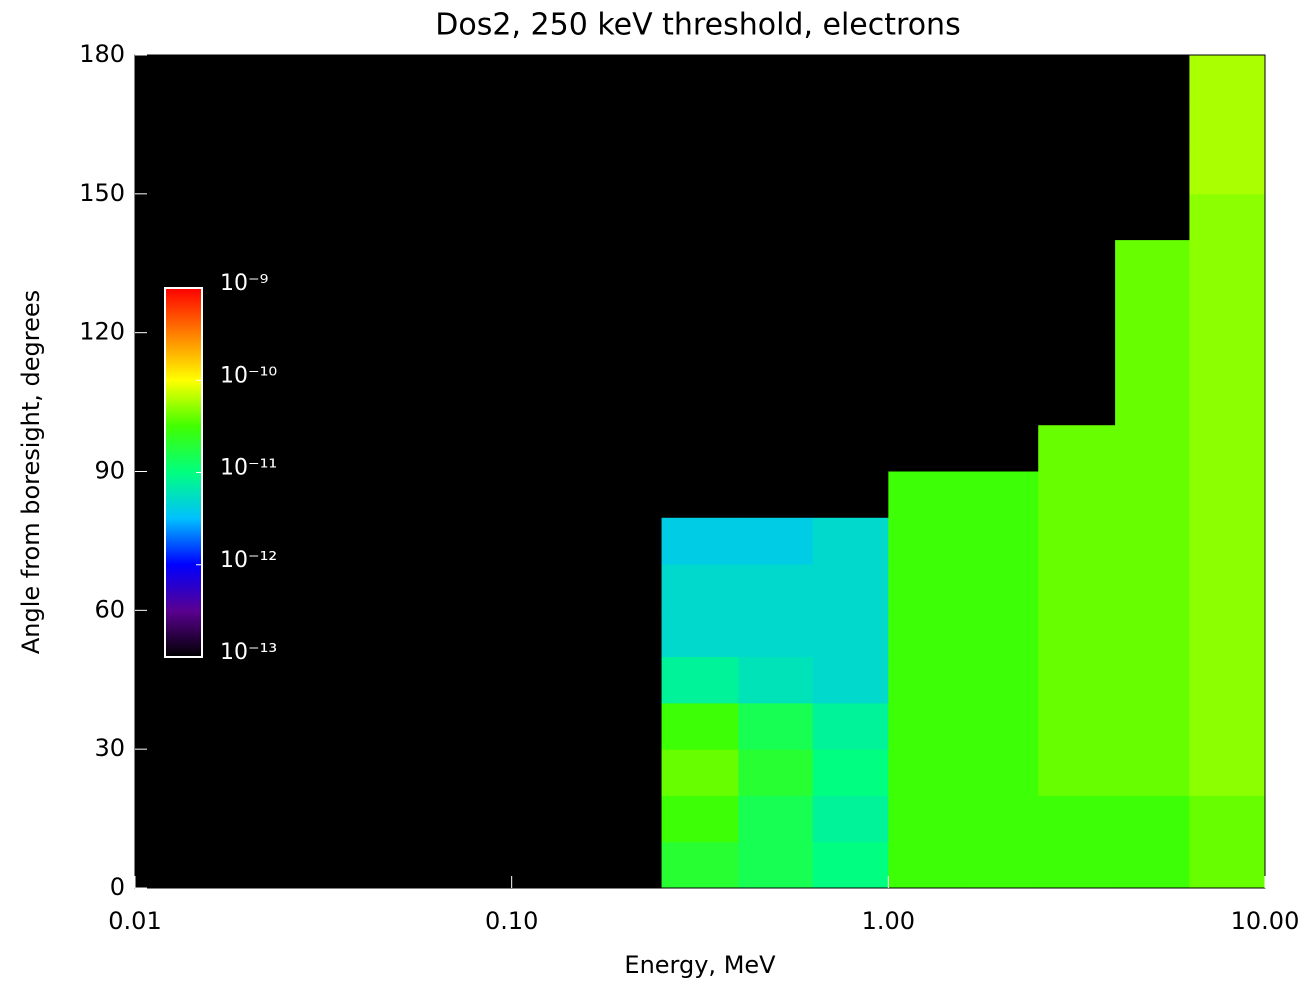 This screenshot has width=1314, height=984. What do you see at coordinates (700, 965) in the screenshot?
I see `x-axis-label: Energy, MeV` at bounding box center [700, 965].